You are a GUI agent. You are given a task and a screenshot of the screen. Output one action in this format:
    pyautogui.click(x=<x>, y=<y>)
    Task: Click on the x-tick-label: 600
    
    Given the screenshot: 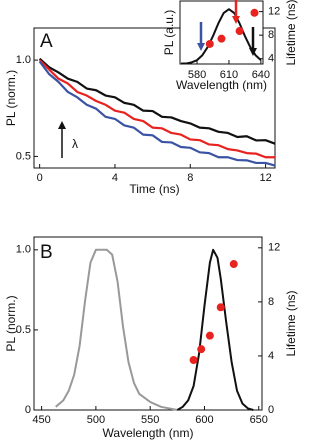 What is the action you would take?
    pyautogui.click(x=204, y=420)
    